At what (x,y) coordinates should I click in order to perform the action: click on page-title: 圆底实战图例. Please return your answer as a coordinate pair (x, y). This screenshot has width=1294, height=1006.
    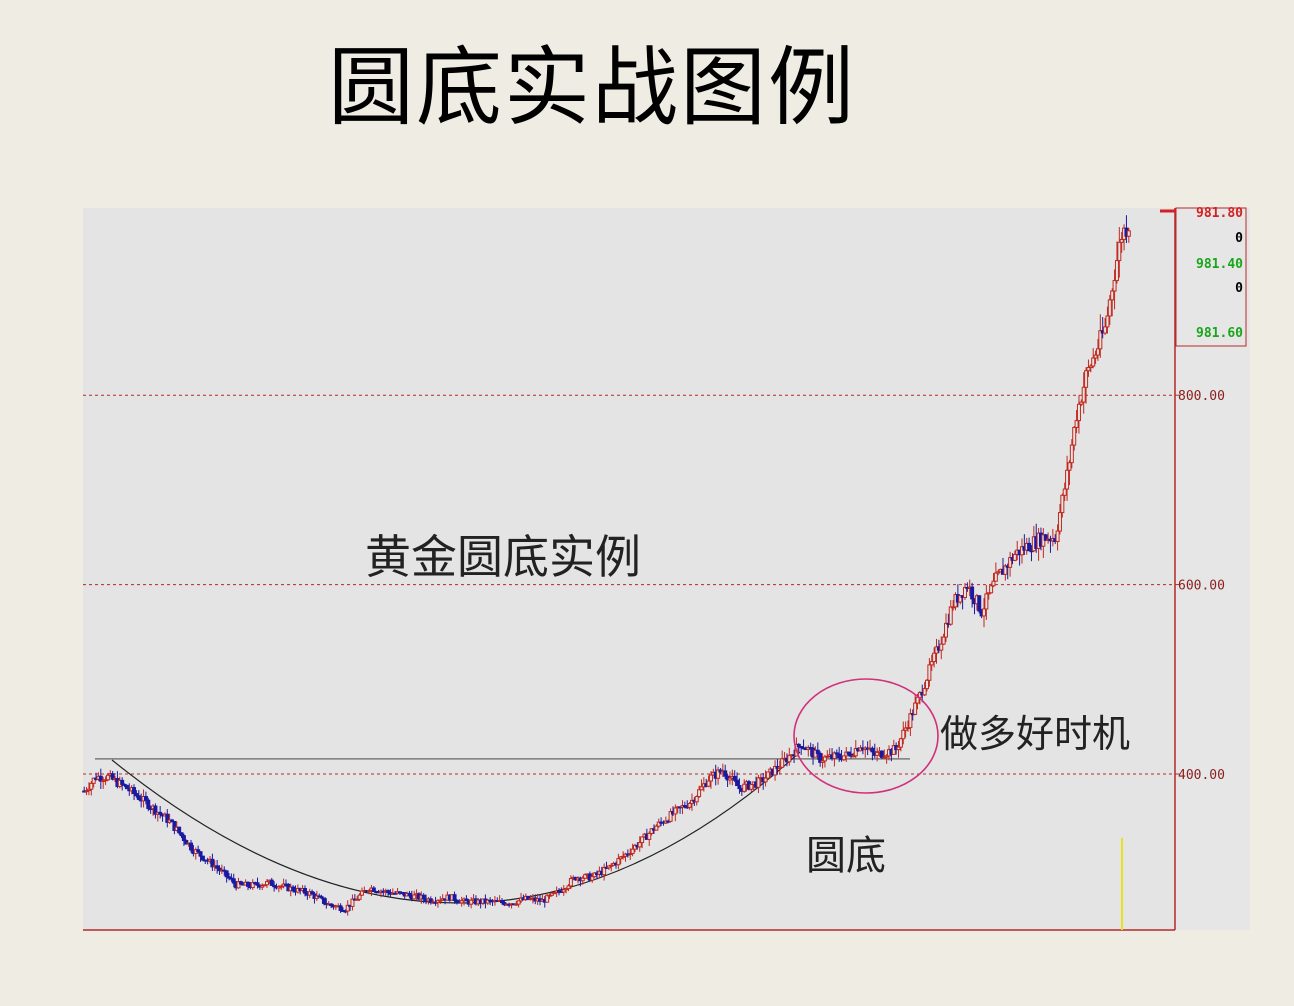
    Looking at the image, I should click on (592, 88).